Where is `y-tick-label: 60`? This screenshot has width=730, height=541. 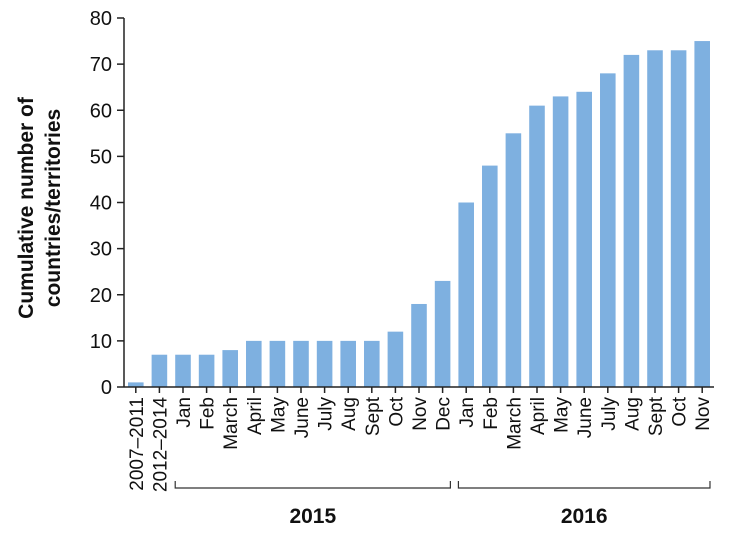 y-tick-label: 60 is located at coordinates (101, 111).